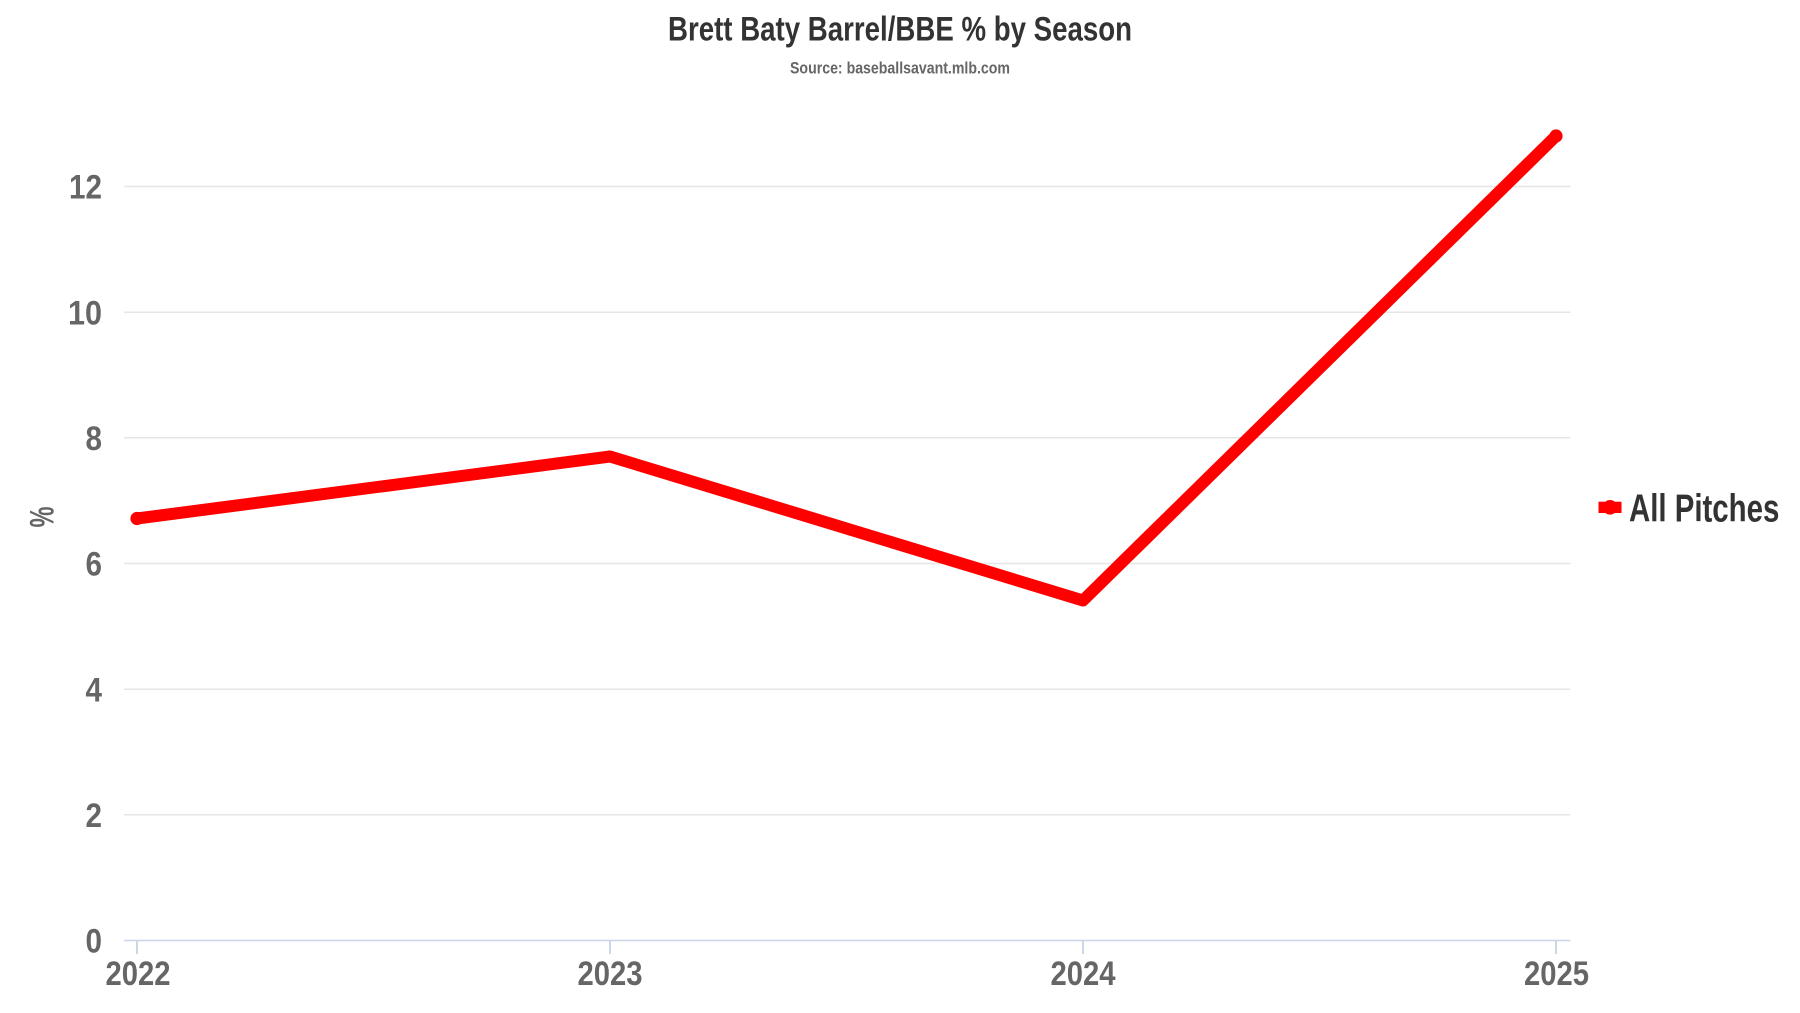 Image resolution: width=1800 pixels, height=1013 pixels. Describe the element at coordinates (1704, 509) in the screenshot. I see `svg-text: All Pitches` at that location.